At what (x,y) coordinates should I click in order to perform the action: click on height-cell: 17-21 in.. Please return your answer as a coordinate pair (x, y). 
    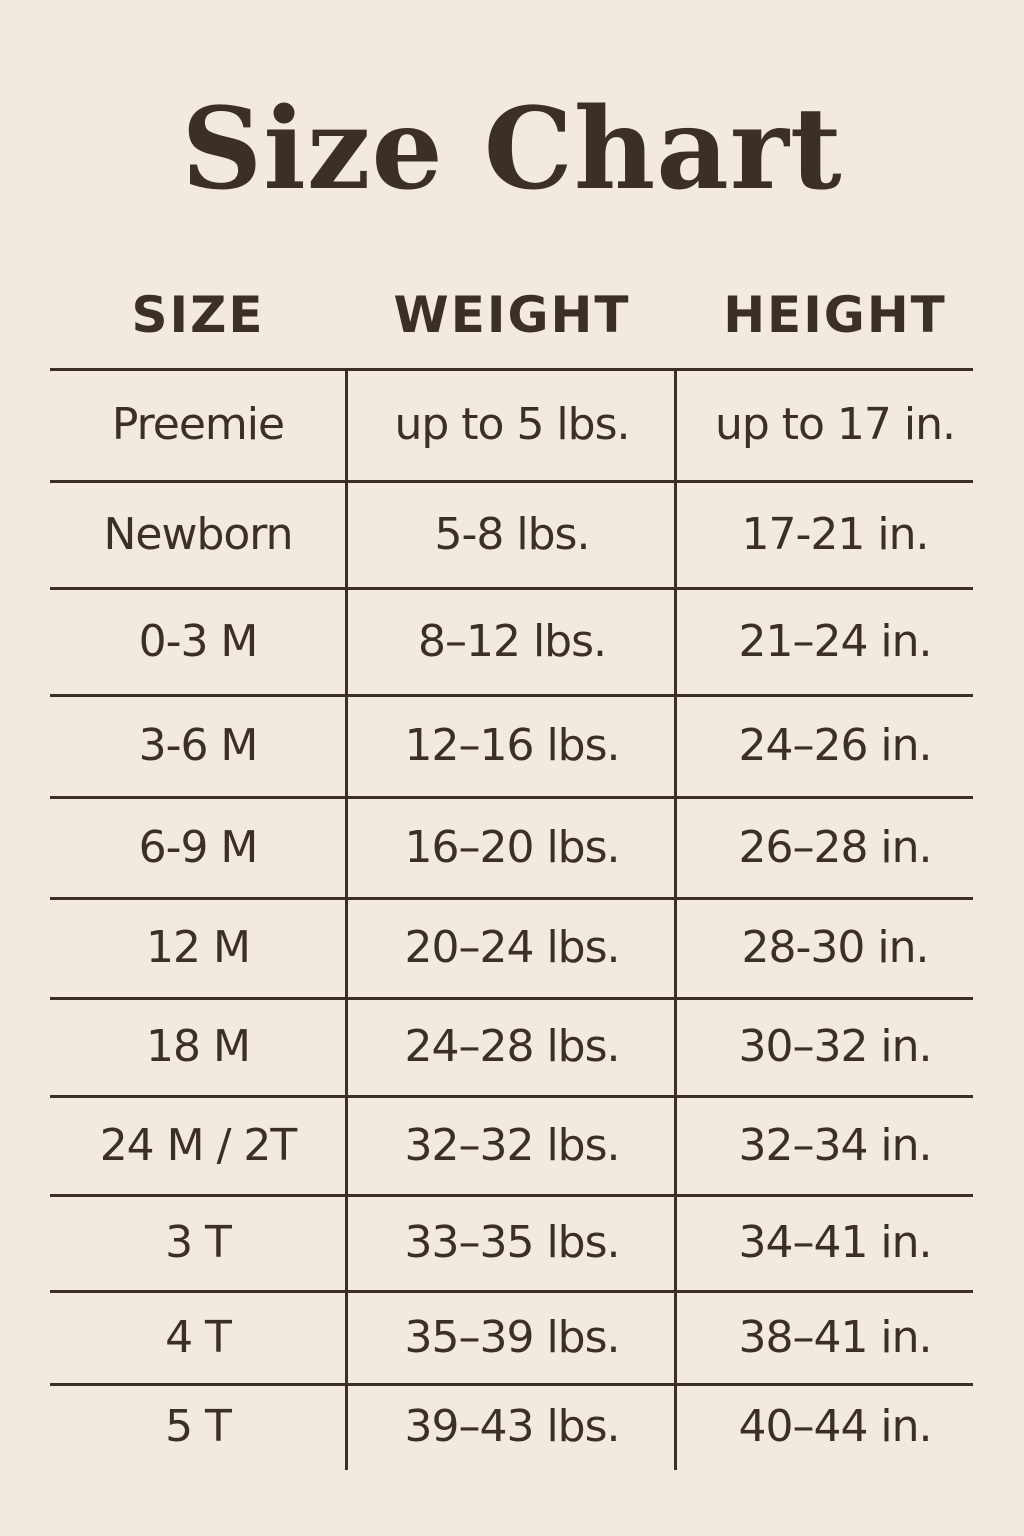
    Looking at the image, I should click on (835, 534).